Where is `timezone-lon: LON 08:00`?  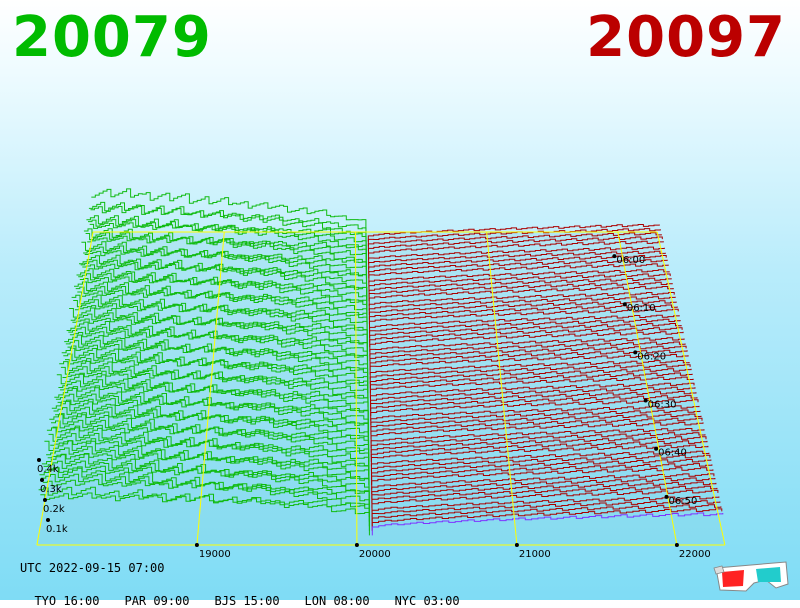
timezone-lon: LON 08:00 is located at coordinates (337, 601).